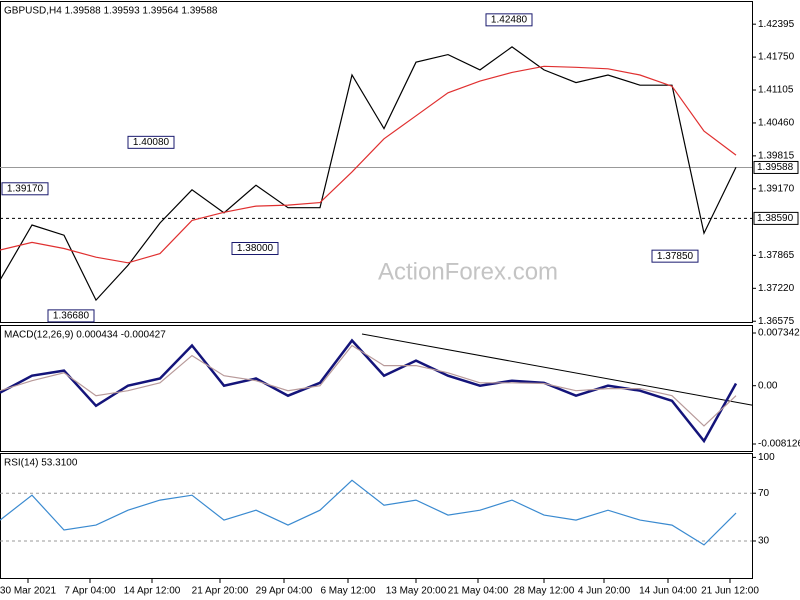  I want to click on y-tick-label: 1.39815, so click(776, 156).